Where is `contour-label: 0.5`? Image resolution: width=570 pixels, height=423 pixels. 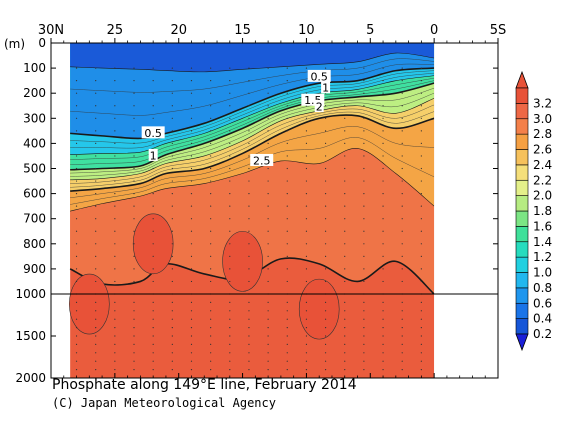
contour-label: 0.5 is located at coordinates (319, 76).